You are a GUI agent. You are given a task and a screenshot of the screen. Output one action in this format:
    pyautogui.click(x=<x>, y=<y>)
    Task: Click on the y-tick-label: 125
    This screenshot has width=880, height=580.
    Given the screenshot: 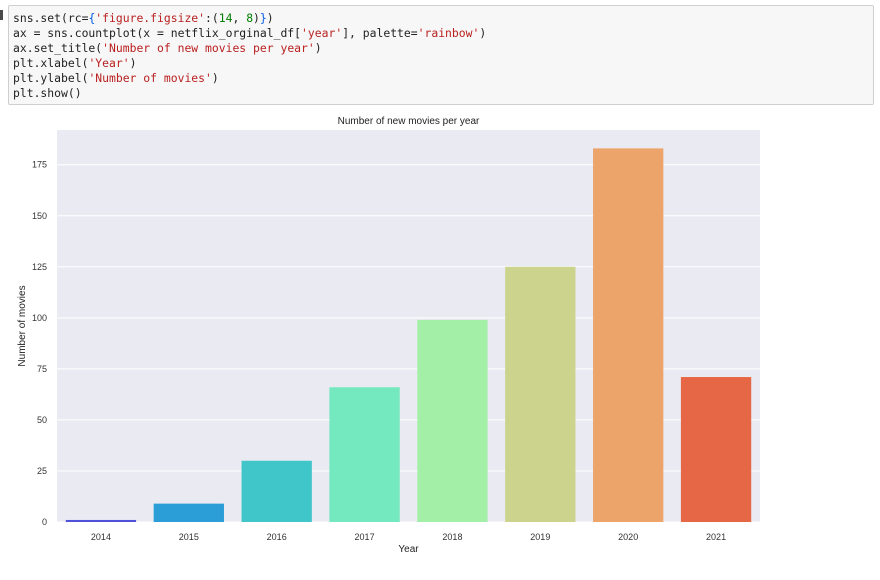 What is the action you would take?
    pyautogui.click(x=39, y=267)
    